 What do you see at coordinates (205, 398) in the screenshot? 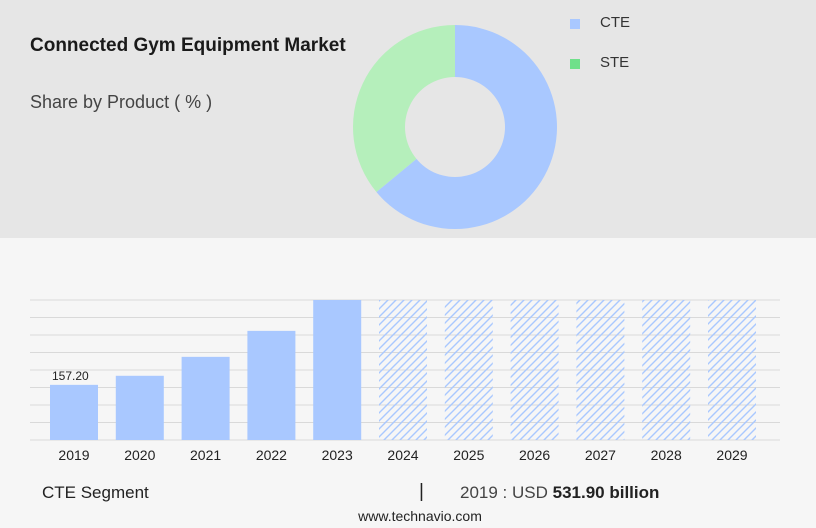
I see `bar-2021` at bounding box center [205, 398].